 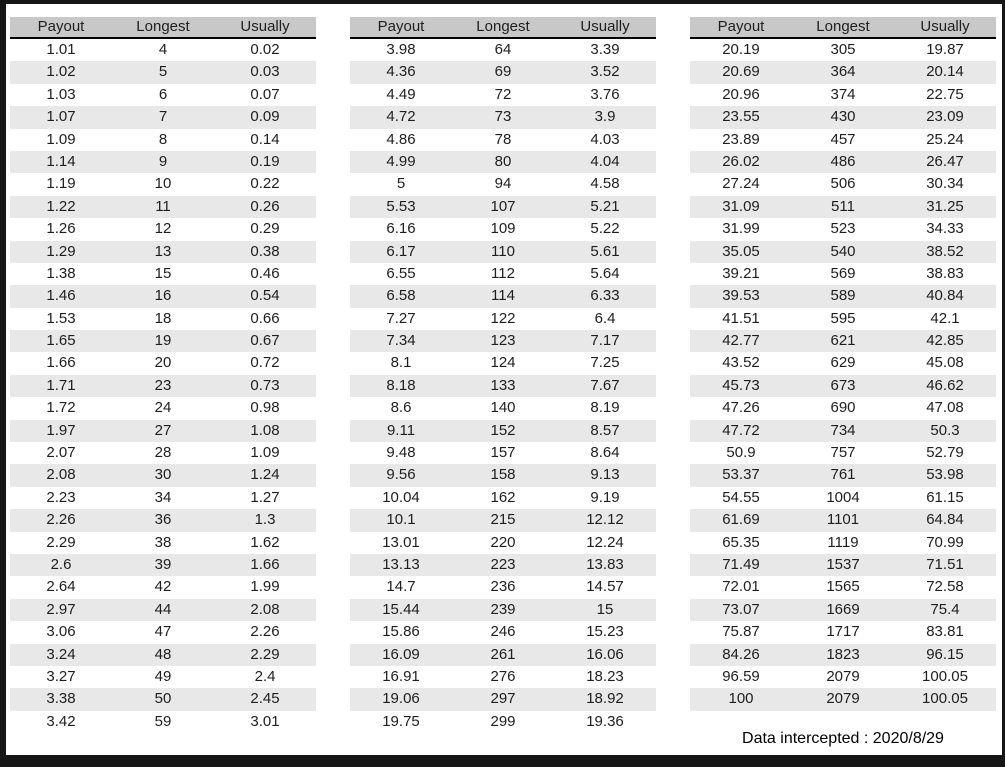 What do you see at coordinates (503, 453) in the screenshot?
I see `table-cell: 157` at bounding box center [503, 453].